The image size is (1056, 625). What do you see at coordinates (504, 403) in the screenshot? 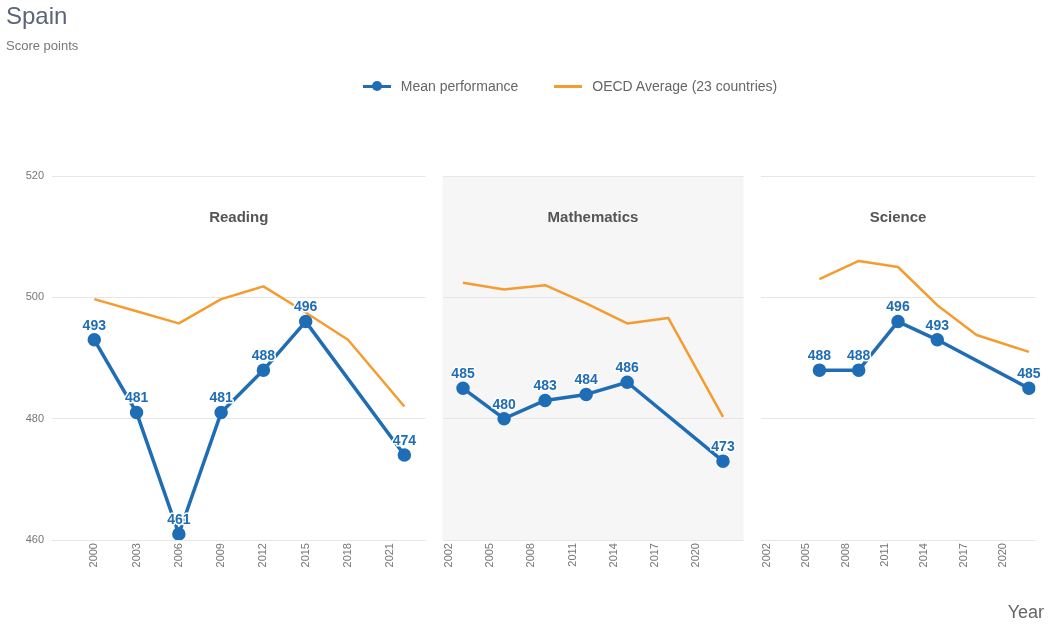
I see `data-label: 480` at bounding box center [504, 403].